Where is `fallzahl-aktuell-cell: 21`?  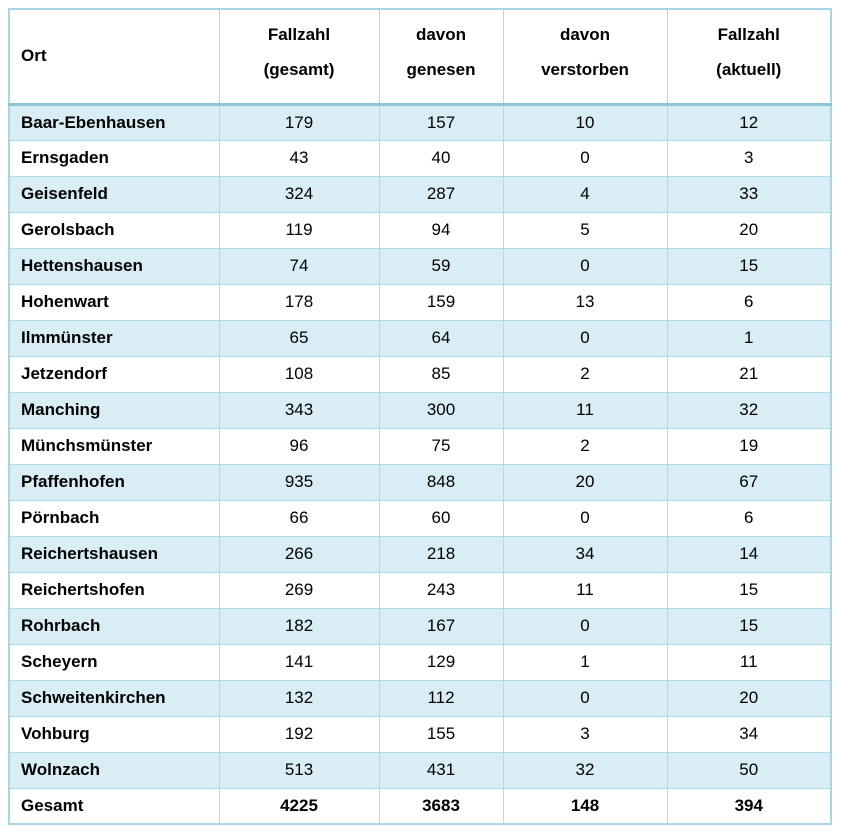
fallzahl-aktuell-cell: 21 is located at coordinates (749, 374).